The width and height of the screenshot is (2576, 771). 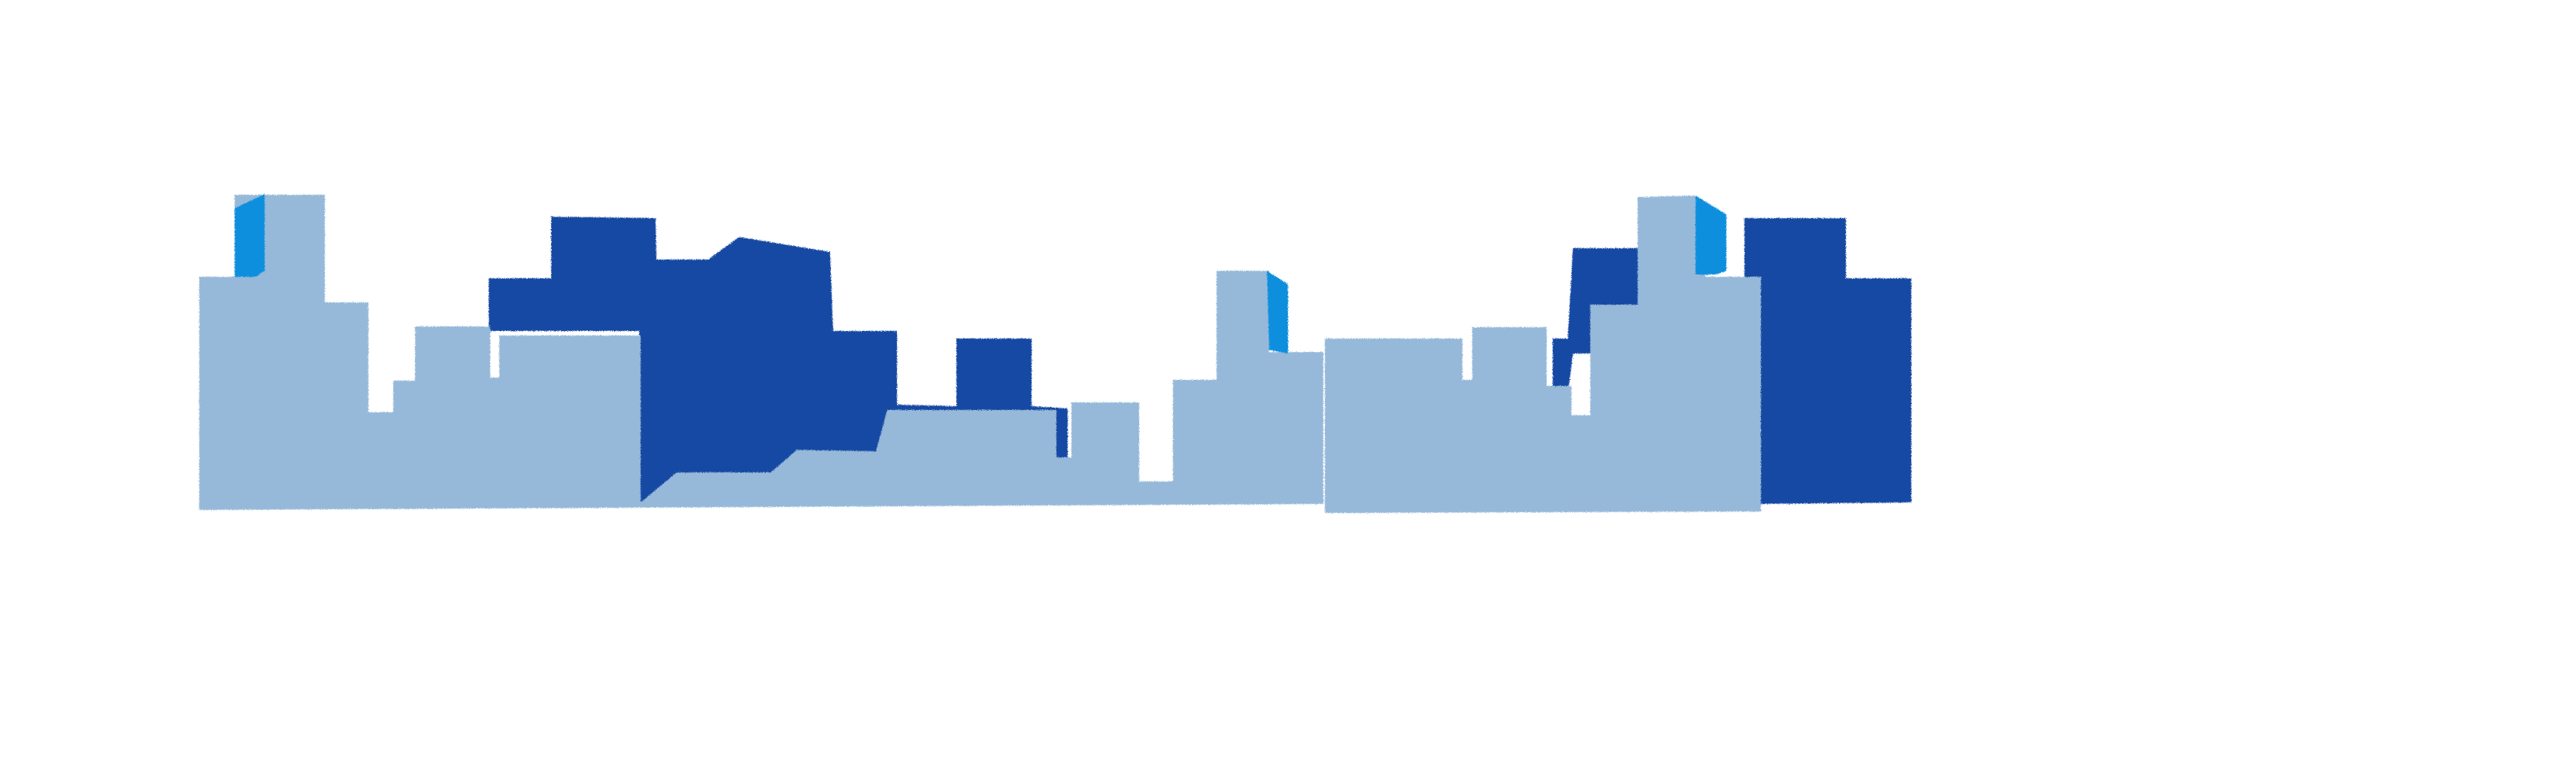 What do you see at coordinates (980, 274) in the screenshot?
I see `accent-faces` at bounding box center [980, 274].